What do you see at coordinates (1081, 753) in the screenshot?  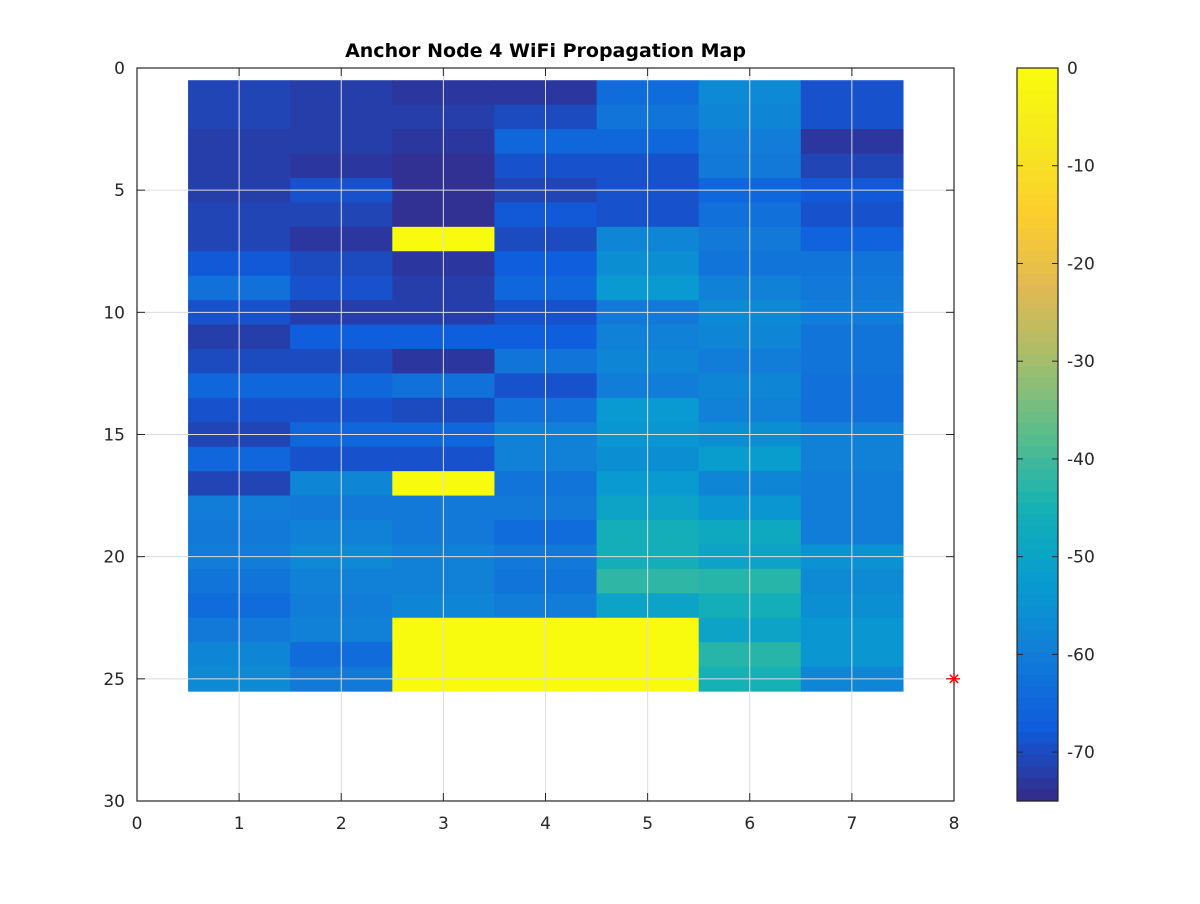 I see `colorbar-tick-label: -70` at bounding box center [1081, 753].